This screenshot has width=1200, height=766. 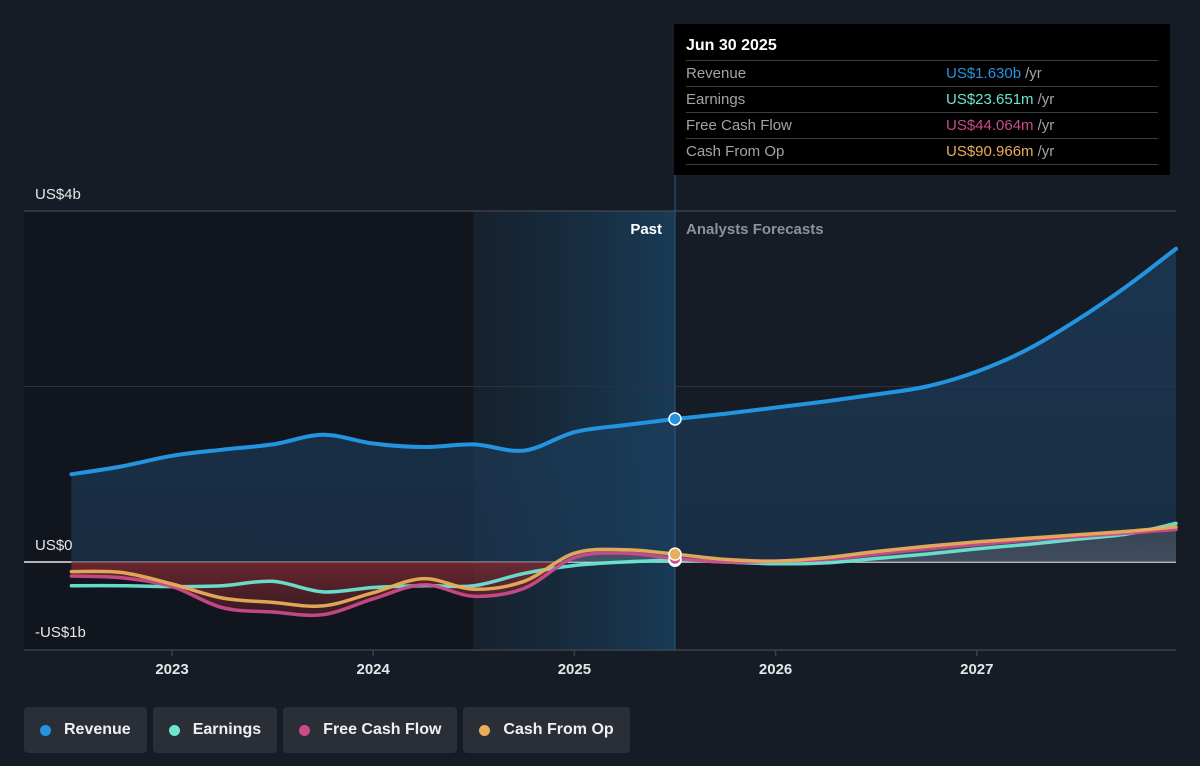 What do you see at coordinates (990, 125) in the screenshot?
I see `tooltip-value: US$44.064m` at bounding box center [990, 125].